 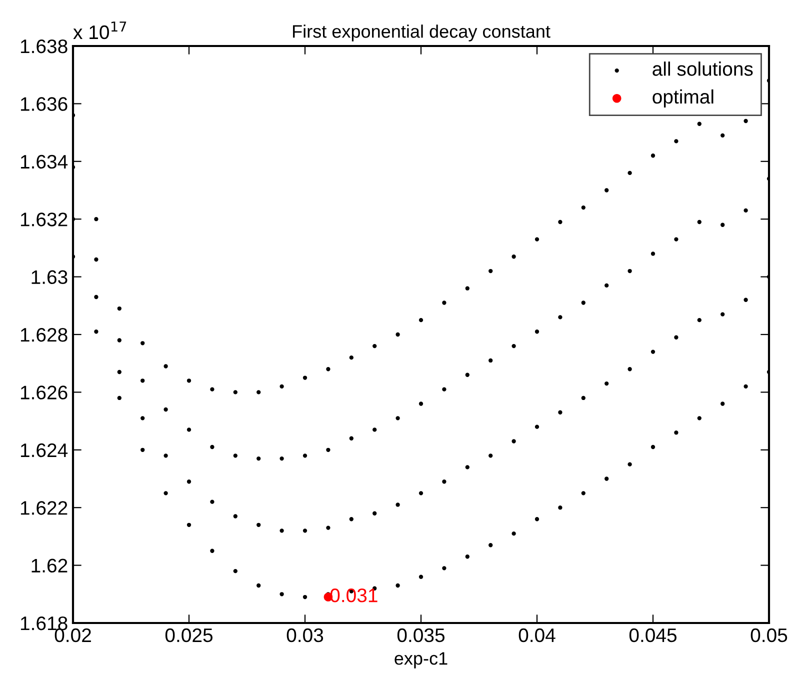 I want to click on x-tick-label: 0.045, so click(x=653, y=635).